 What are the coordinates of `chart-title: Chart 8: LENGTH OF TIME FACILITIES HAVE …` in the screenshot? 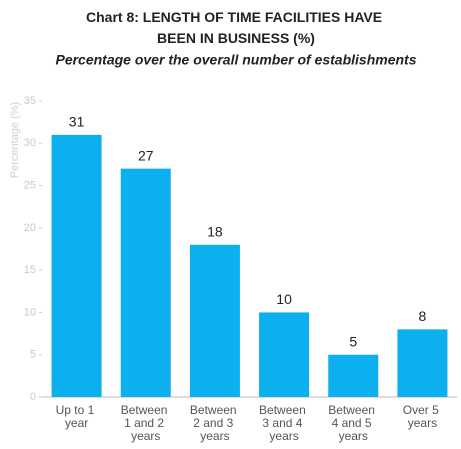 It's located at (236, 27).